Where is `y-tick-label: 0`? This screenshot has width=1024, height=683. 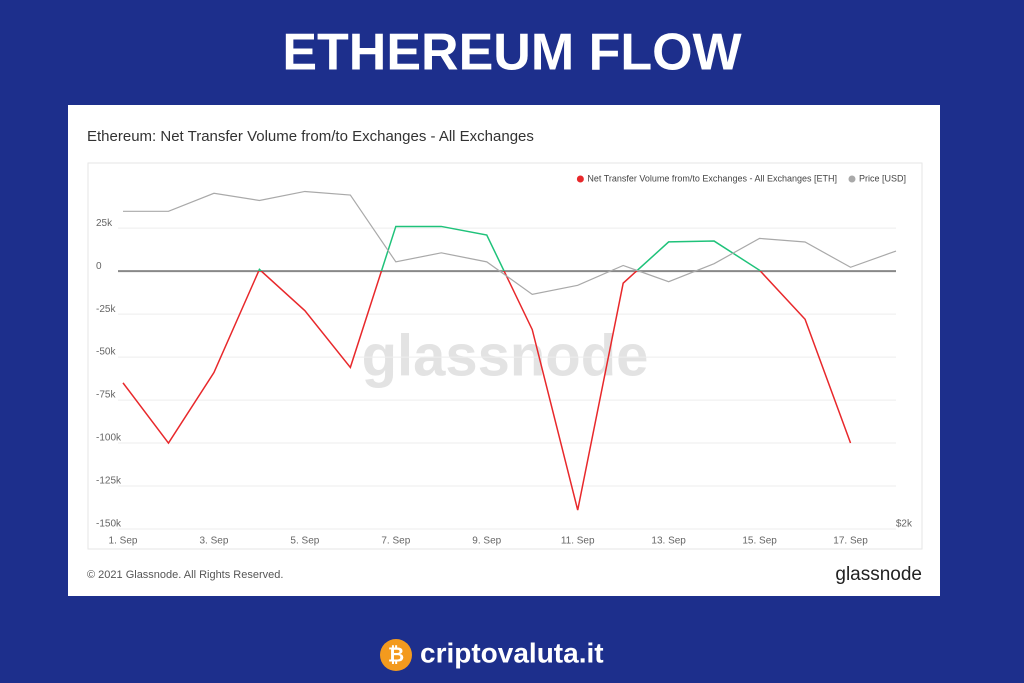 y-tick-label: 0 is located at coordinates (99, 266).